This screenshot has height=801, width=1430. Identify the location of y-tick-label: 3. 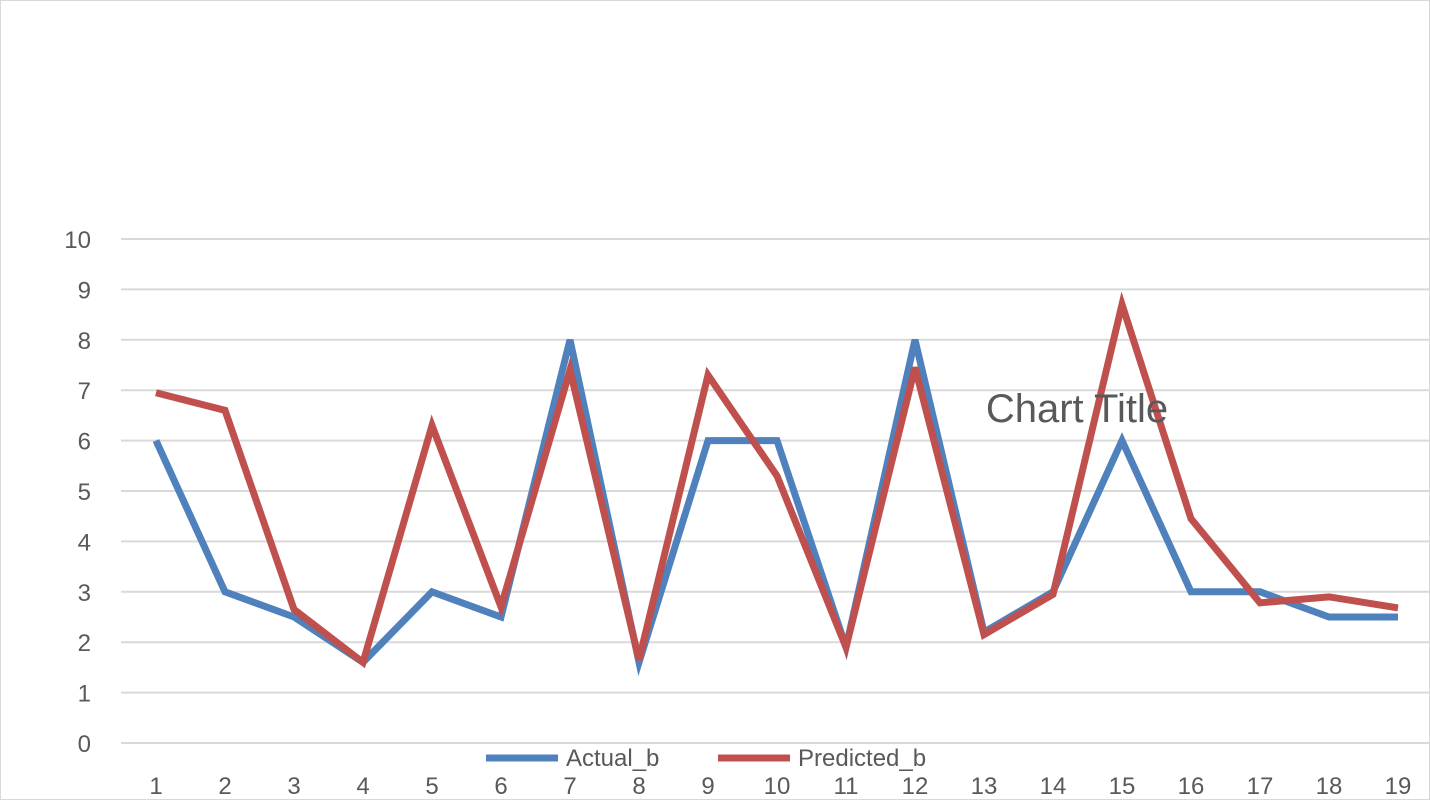
(84, 593).